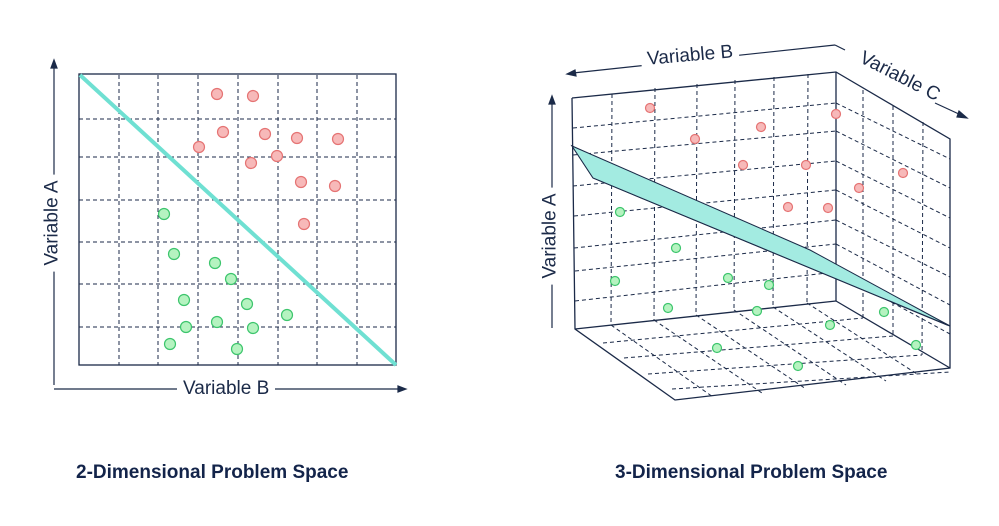 Image resolution: width=999 pixels, height=526 pixels. What do you see at coordinates (226, 389) in the screenshot?
I see `x-axis-label-2d: Variable B` at bounding box center [226, 389].